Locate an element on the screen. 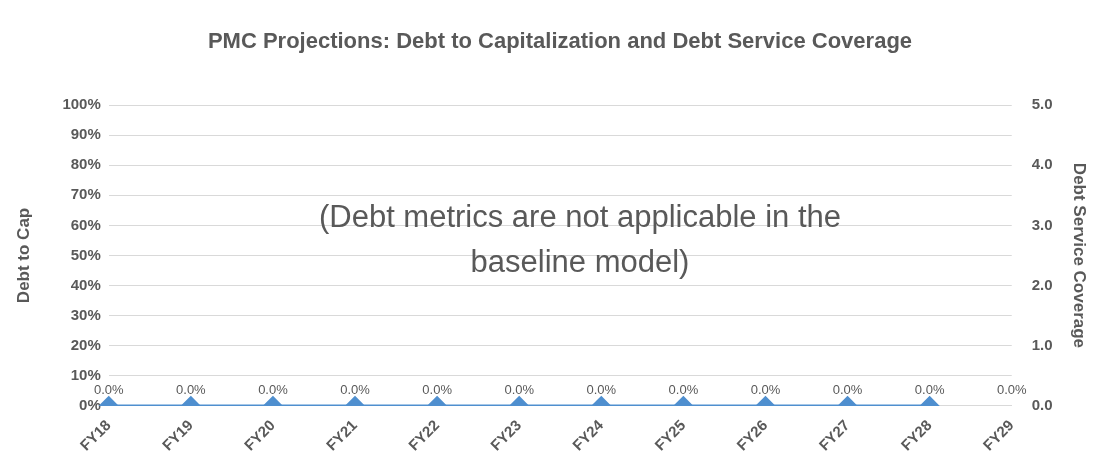  y-axis-title: Debt to Cap is located at coordinates (23, 255).